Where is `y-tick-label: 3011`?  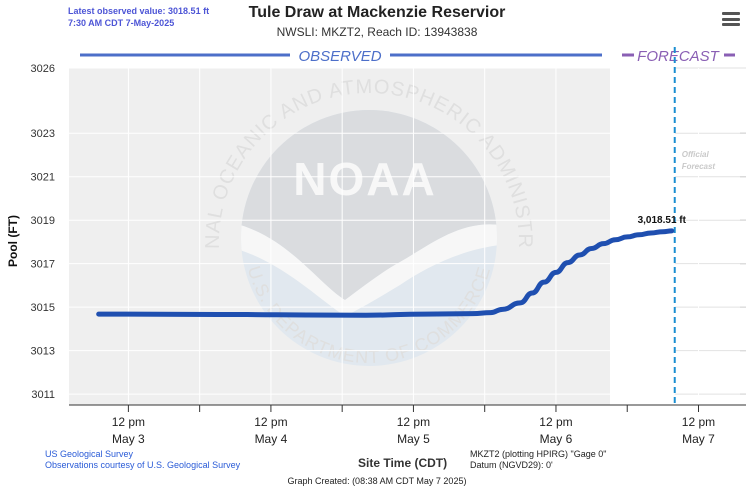
y-tick-label: 3011 is located at coordinates (43, 395).